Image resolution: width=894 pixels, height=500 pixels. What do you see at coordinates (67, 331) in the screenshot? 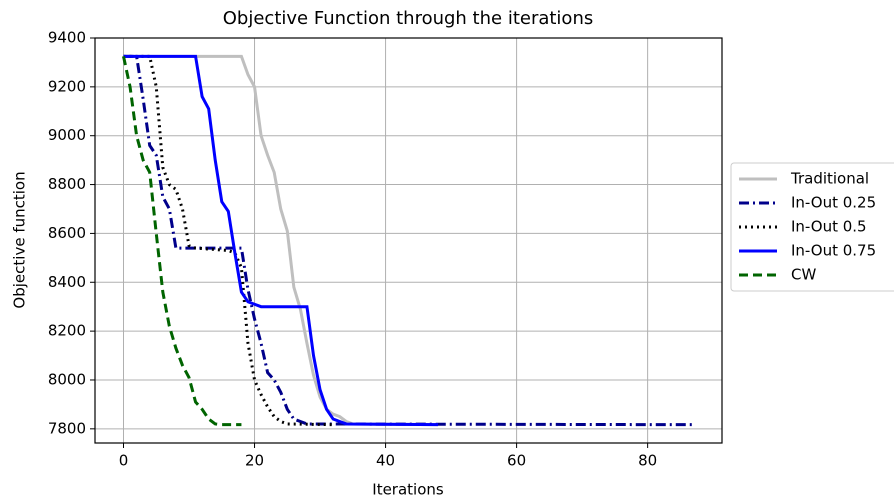
I see `y-tick-label: 8200` at bounding box center [67, 331].